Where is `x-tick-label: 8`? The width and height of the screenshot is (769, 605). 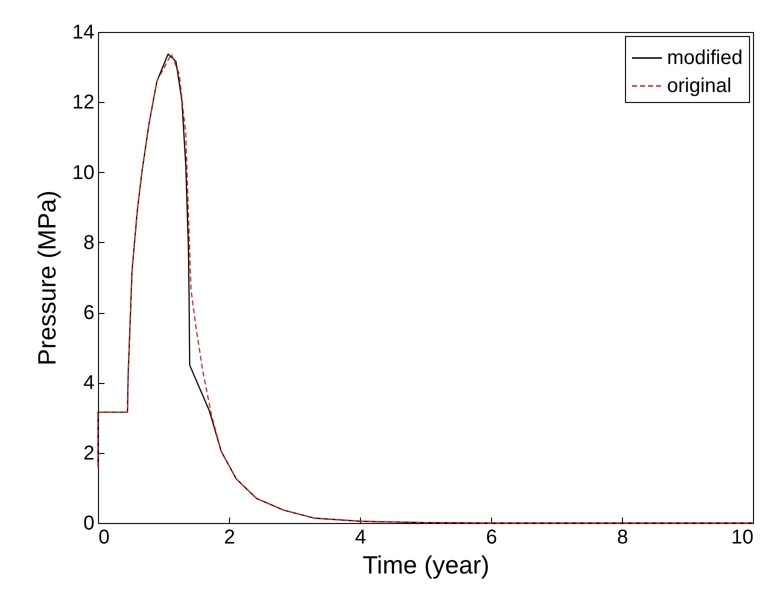 x-tick-label: 8 is located at coordinates (622, 537).